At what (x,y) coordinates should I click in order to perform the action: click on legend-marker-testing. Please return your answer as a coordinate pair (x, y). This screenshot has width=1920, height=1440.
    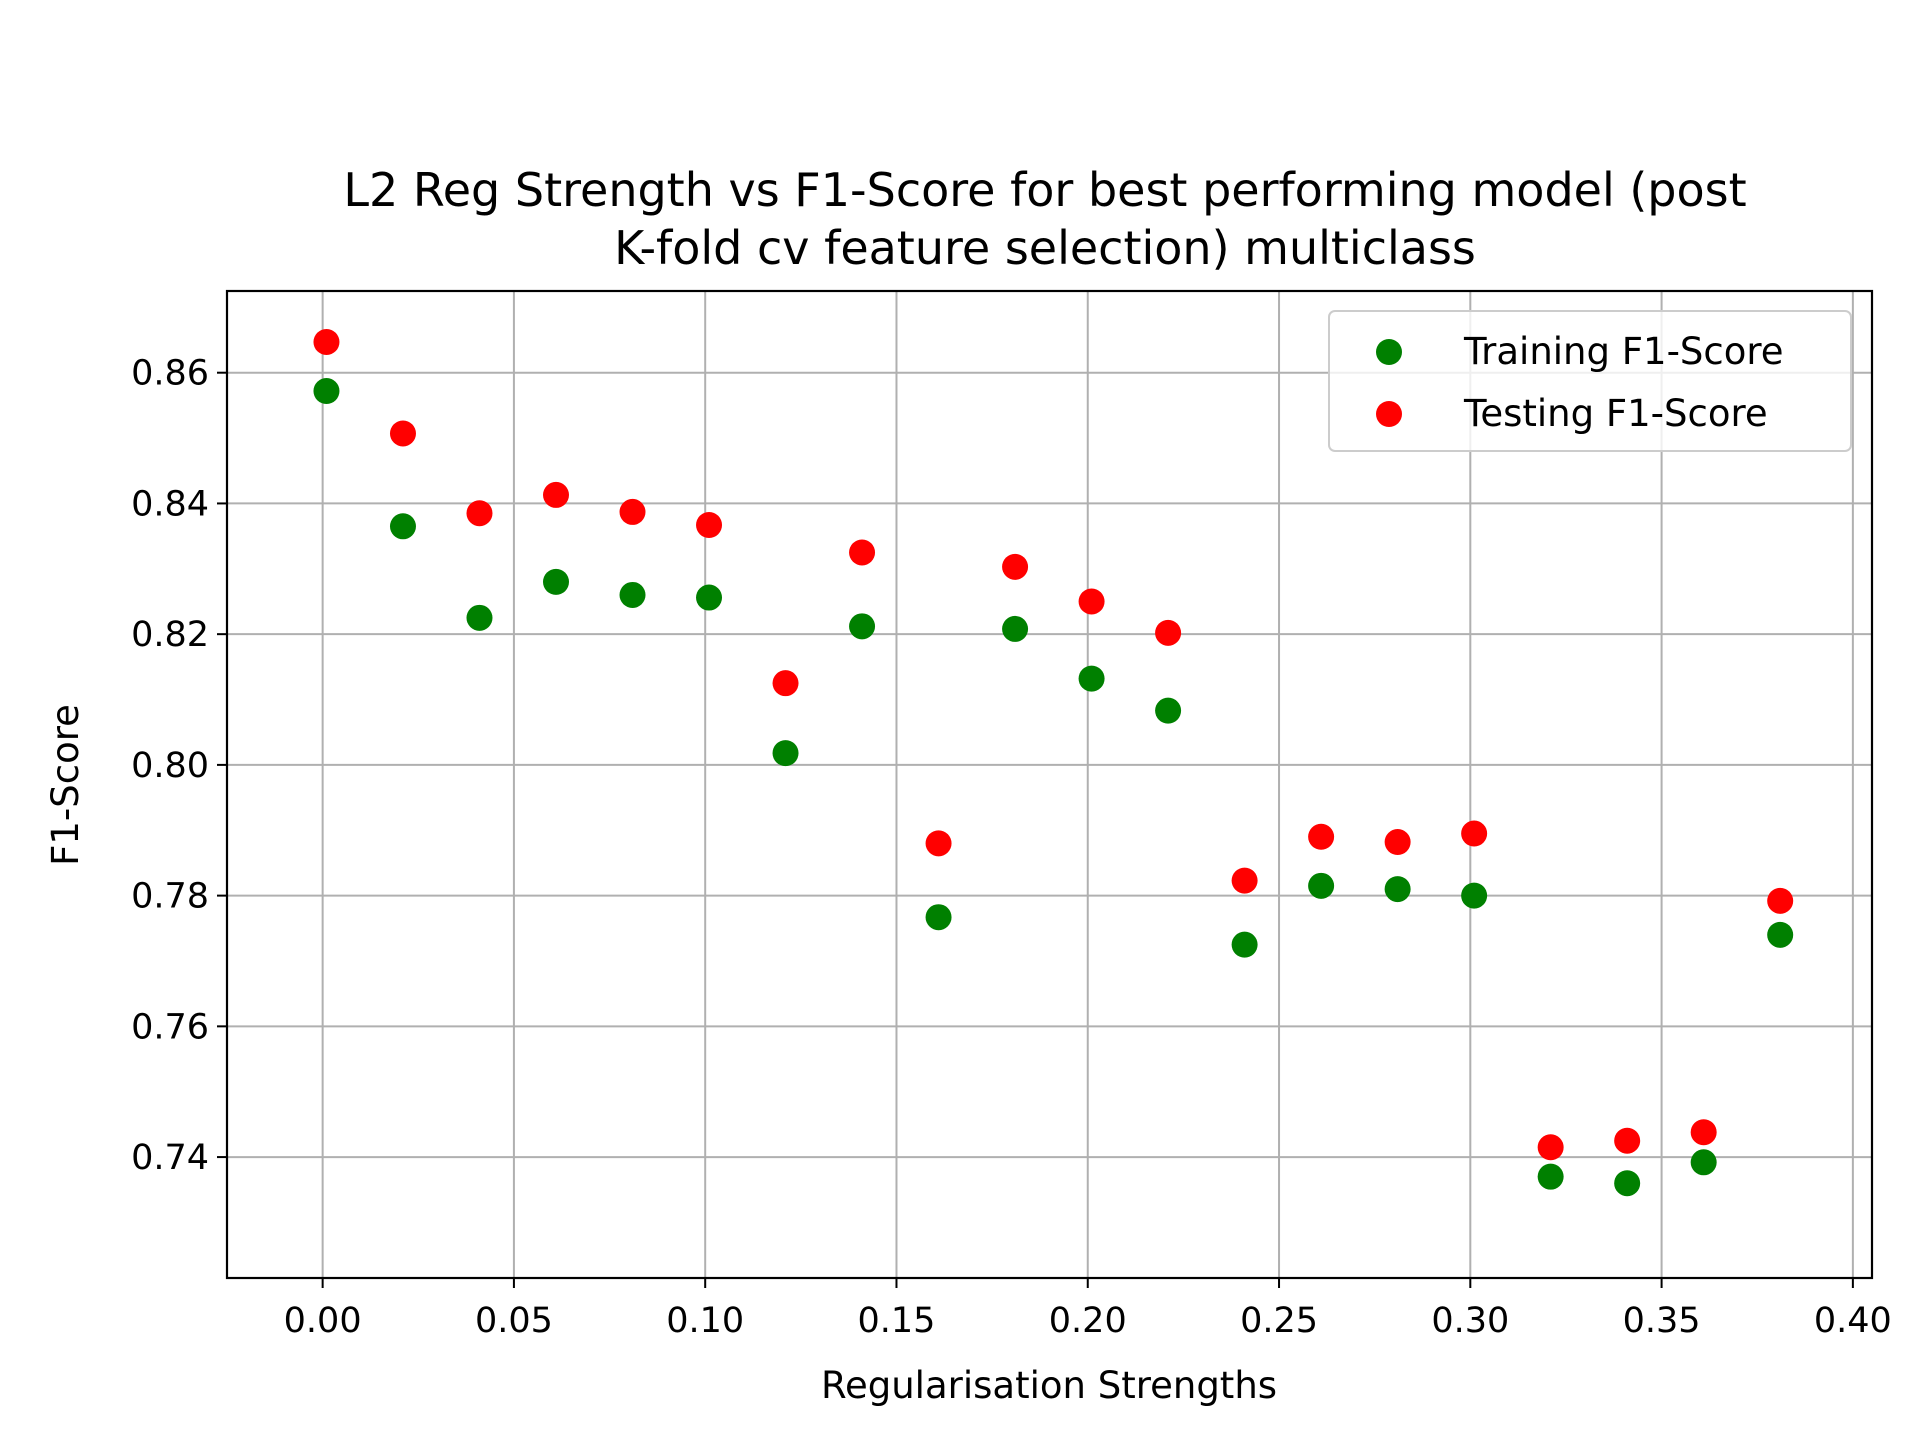
    Looking at the image, I should click on (1389, 414).